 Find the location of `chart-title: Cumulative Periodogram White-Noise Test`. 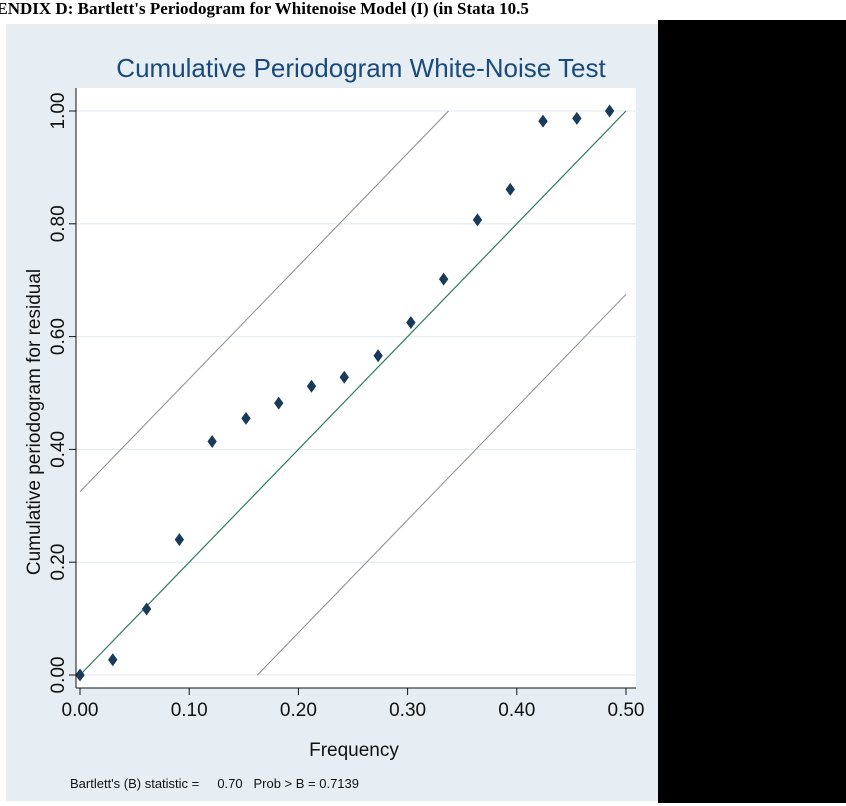

chart-title: Cumulative Periodogram White-Noise Test is located at coordinates (361, 68).